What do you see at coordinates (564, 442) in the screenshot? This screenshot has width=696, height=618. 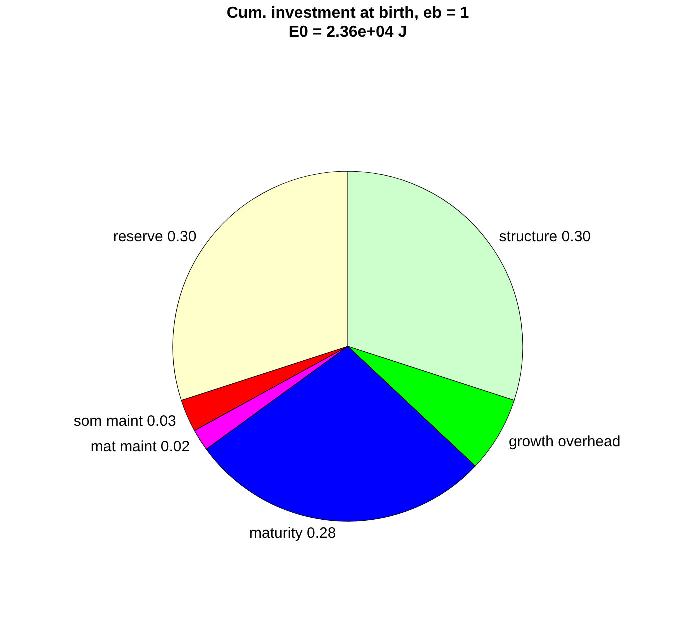 I see `slice-label: growth overhead` at bounding box center [564, 442].